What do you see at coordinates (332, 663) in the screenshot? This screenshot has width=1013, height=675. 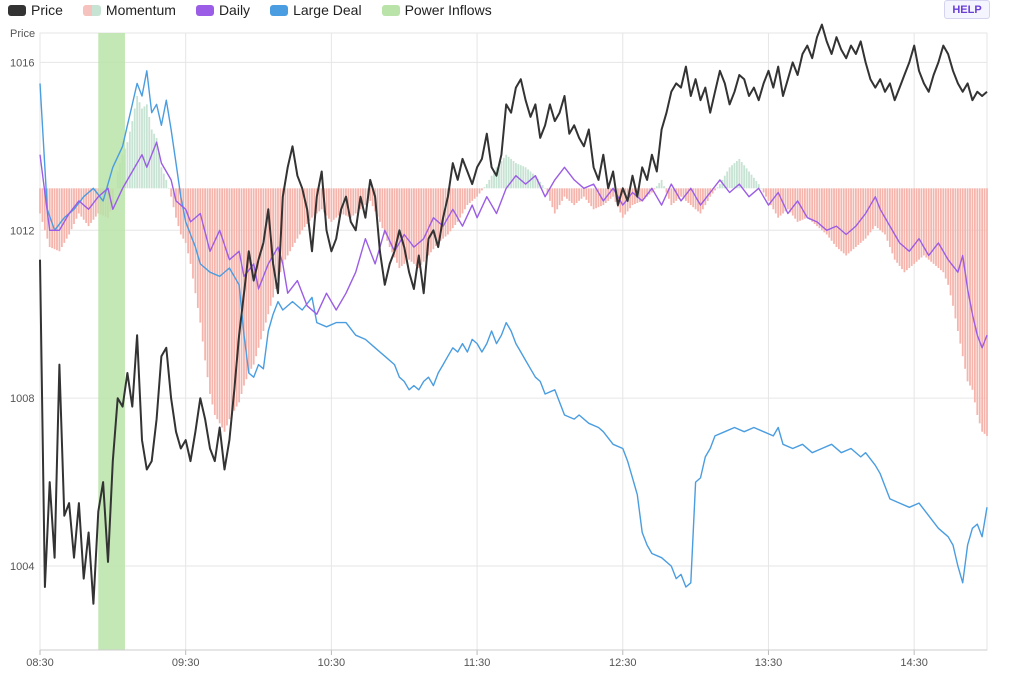 I see `x-tick-label: 10:30` at bounding box center [332, 663].